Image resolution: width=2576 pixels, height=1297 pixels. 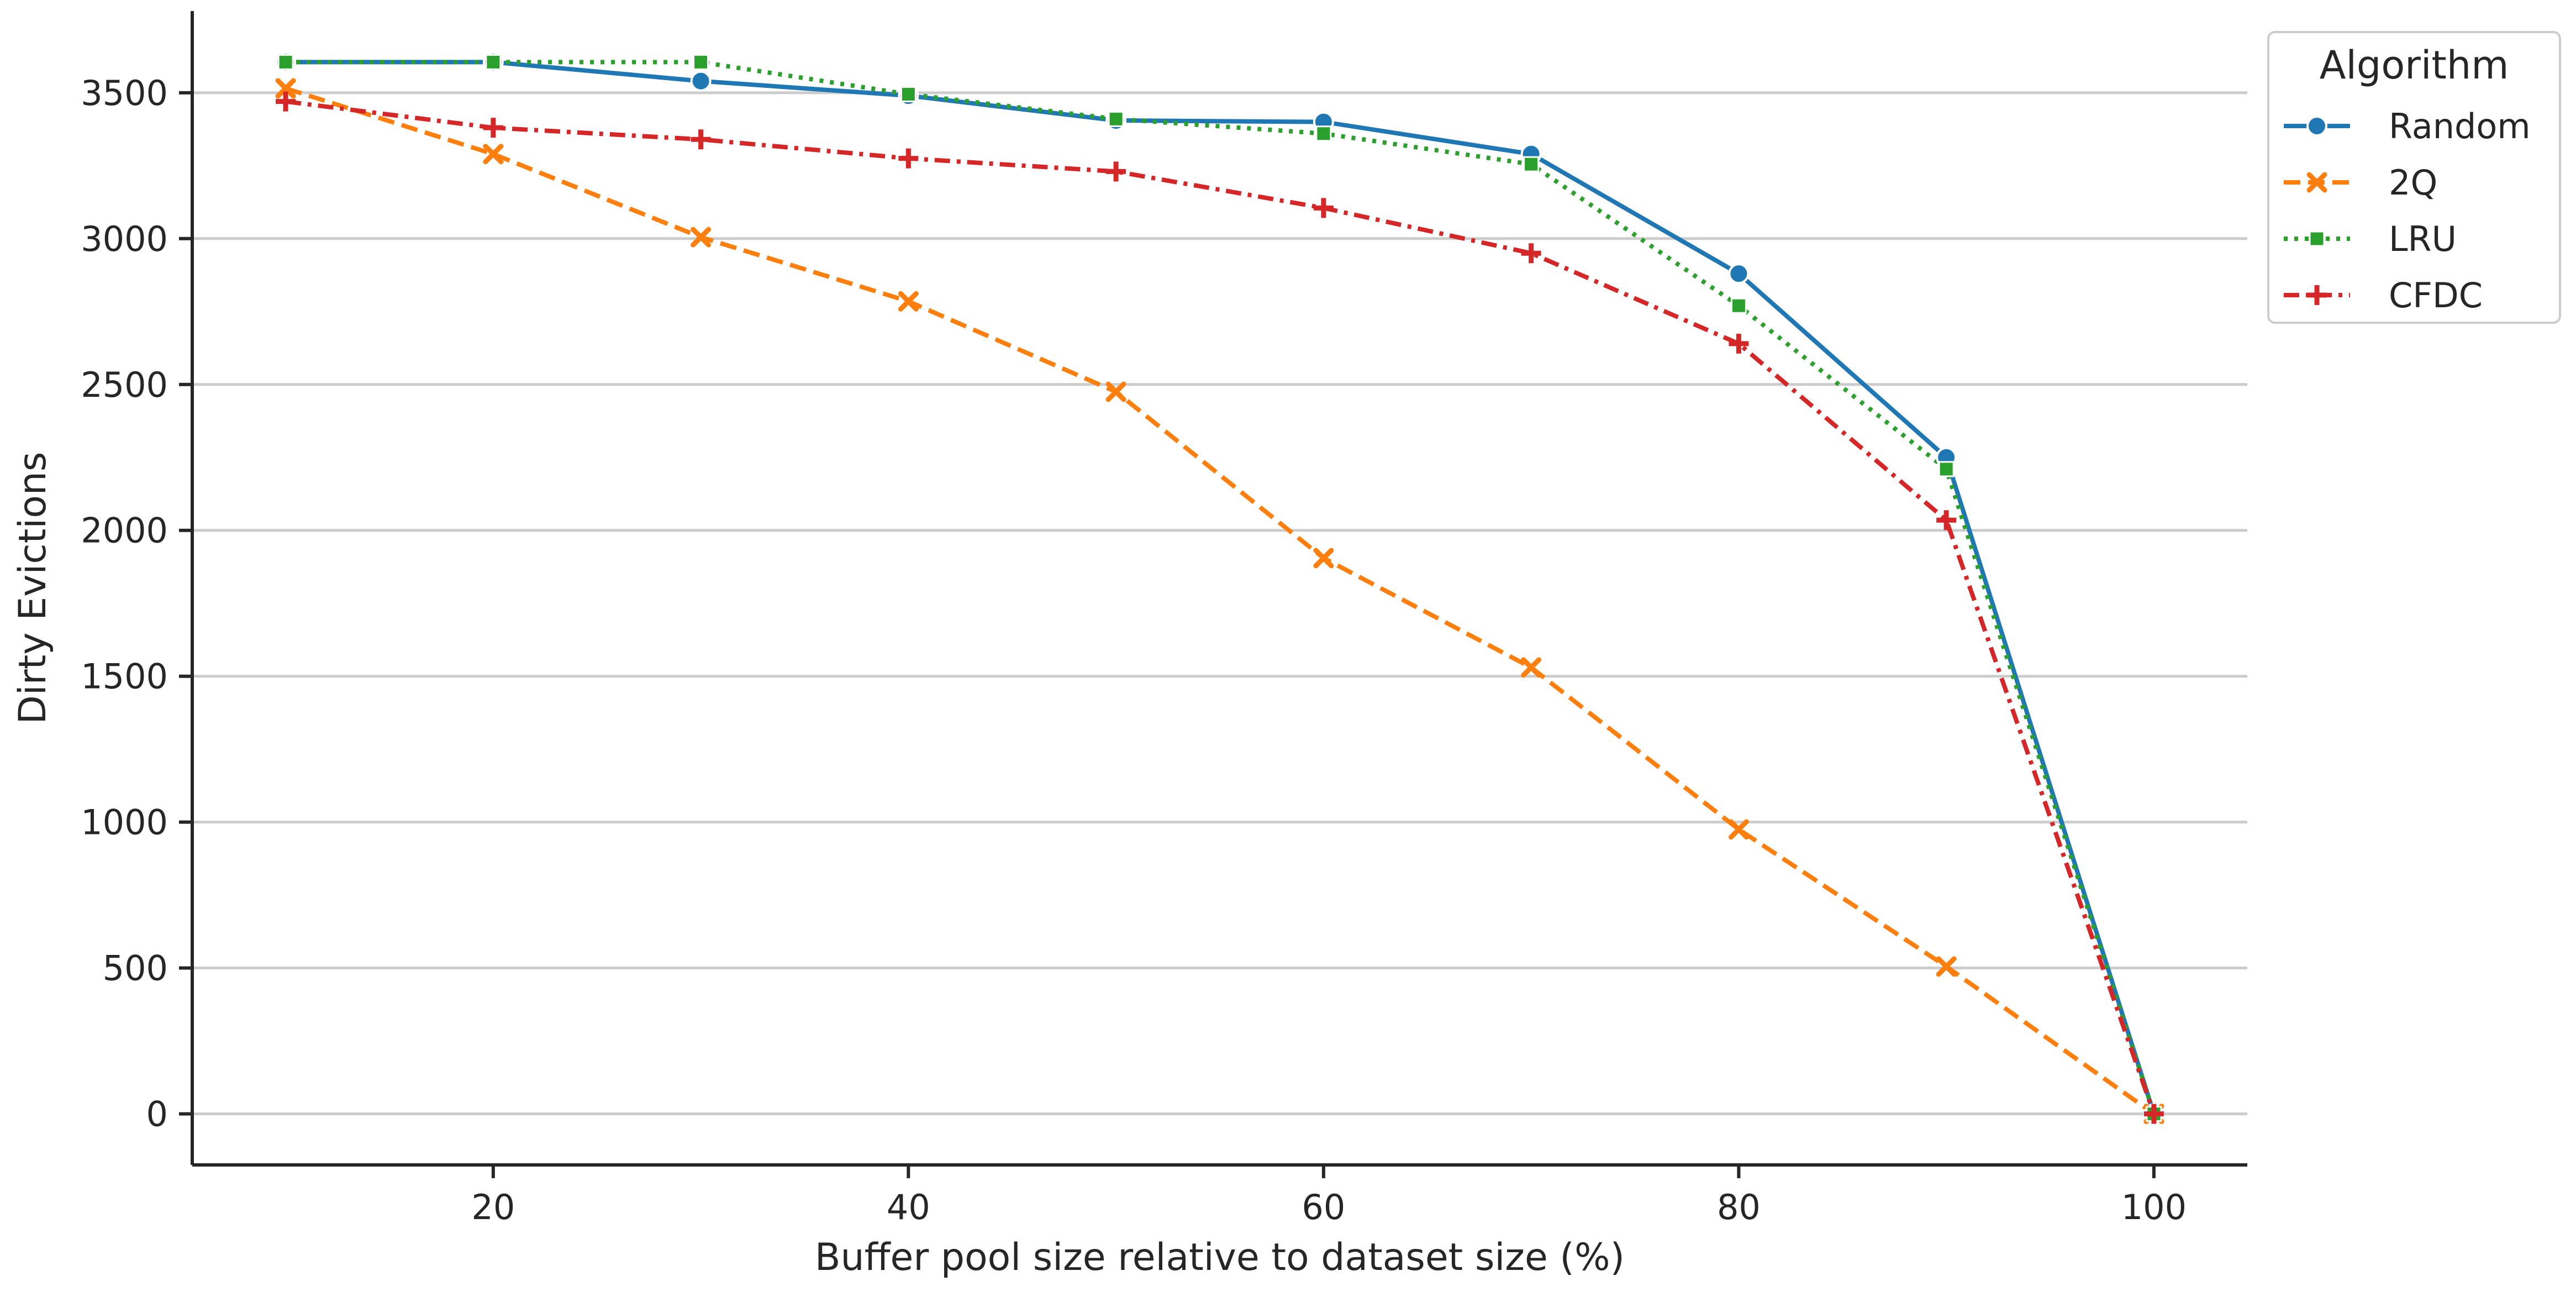 What do you see at coordinates (493, 1207) in the screenshot?
I see `x-tick-label: 20` at bounding box center [493, 1207].